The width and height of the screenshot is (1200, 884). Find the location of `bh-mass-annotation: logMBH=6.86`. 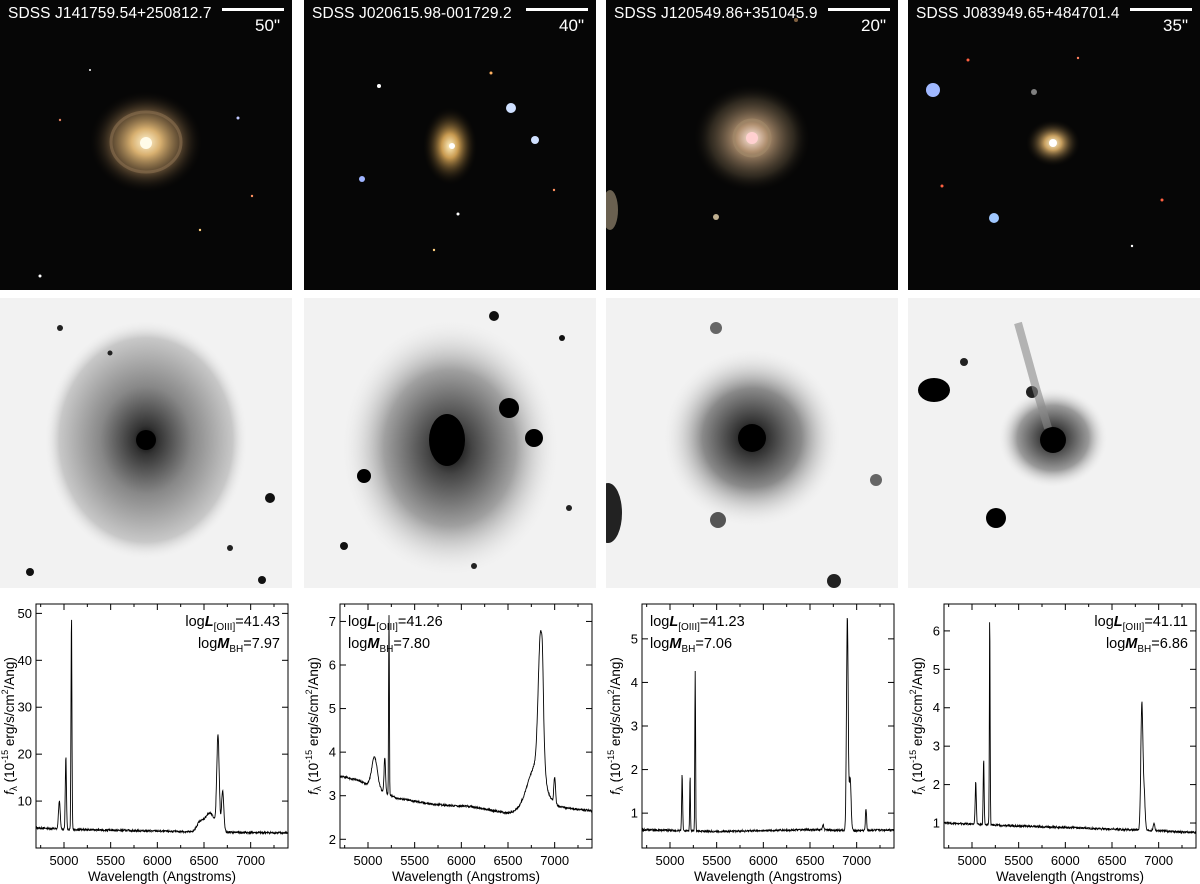

bh-mass-annotation: logMBH=6.86 is located at coordinates (1147, 645).